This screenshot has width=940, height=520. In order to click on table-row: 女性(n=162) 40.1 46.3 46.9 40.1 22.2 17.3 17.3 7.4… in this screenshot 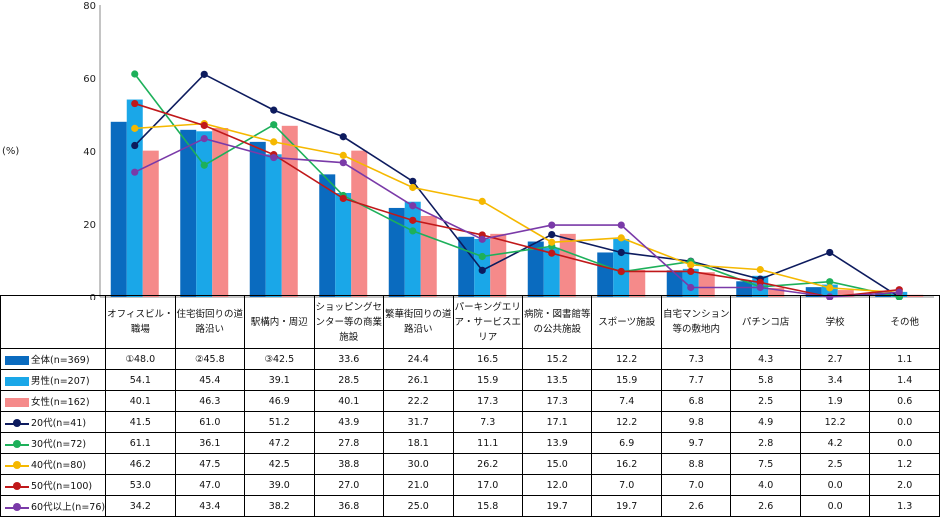, I will do `click(470, 401)`.